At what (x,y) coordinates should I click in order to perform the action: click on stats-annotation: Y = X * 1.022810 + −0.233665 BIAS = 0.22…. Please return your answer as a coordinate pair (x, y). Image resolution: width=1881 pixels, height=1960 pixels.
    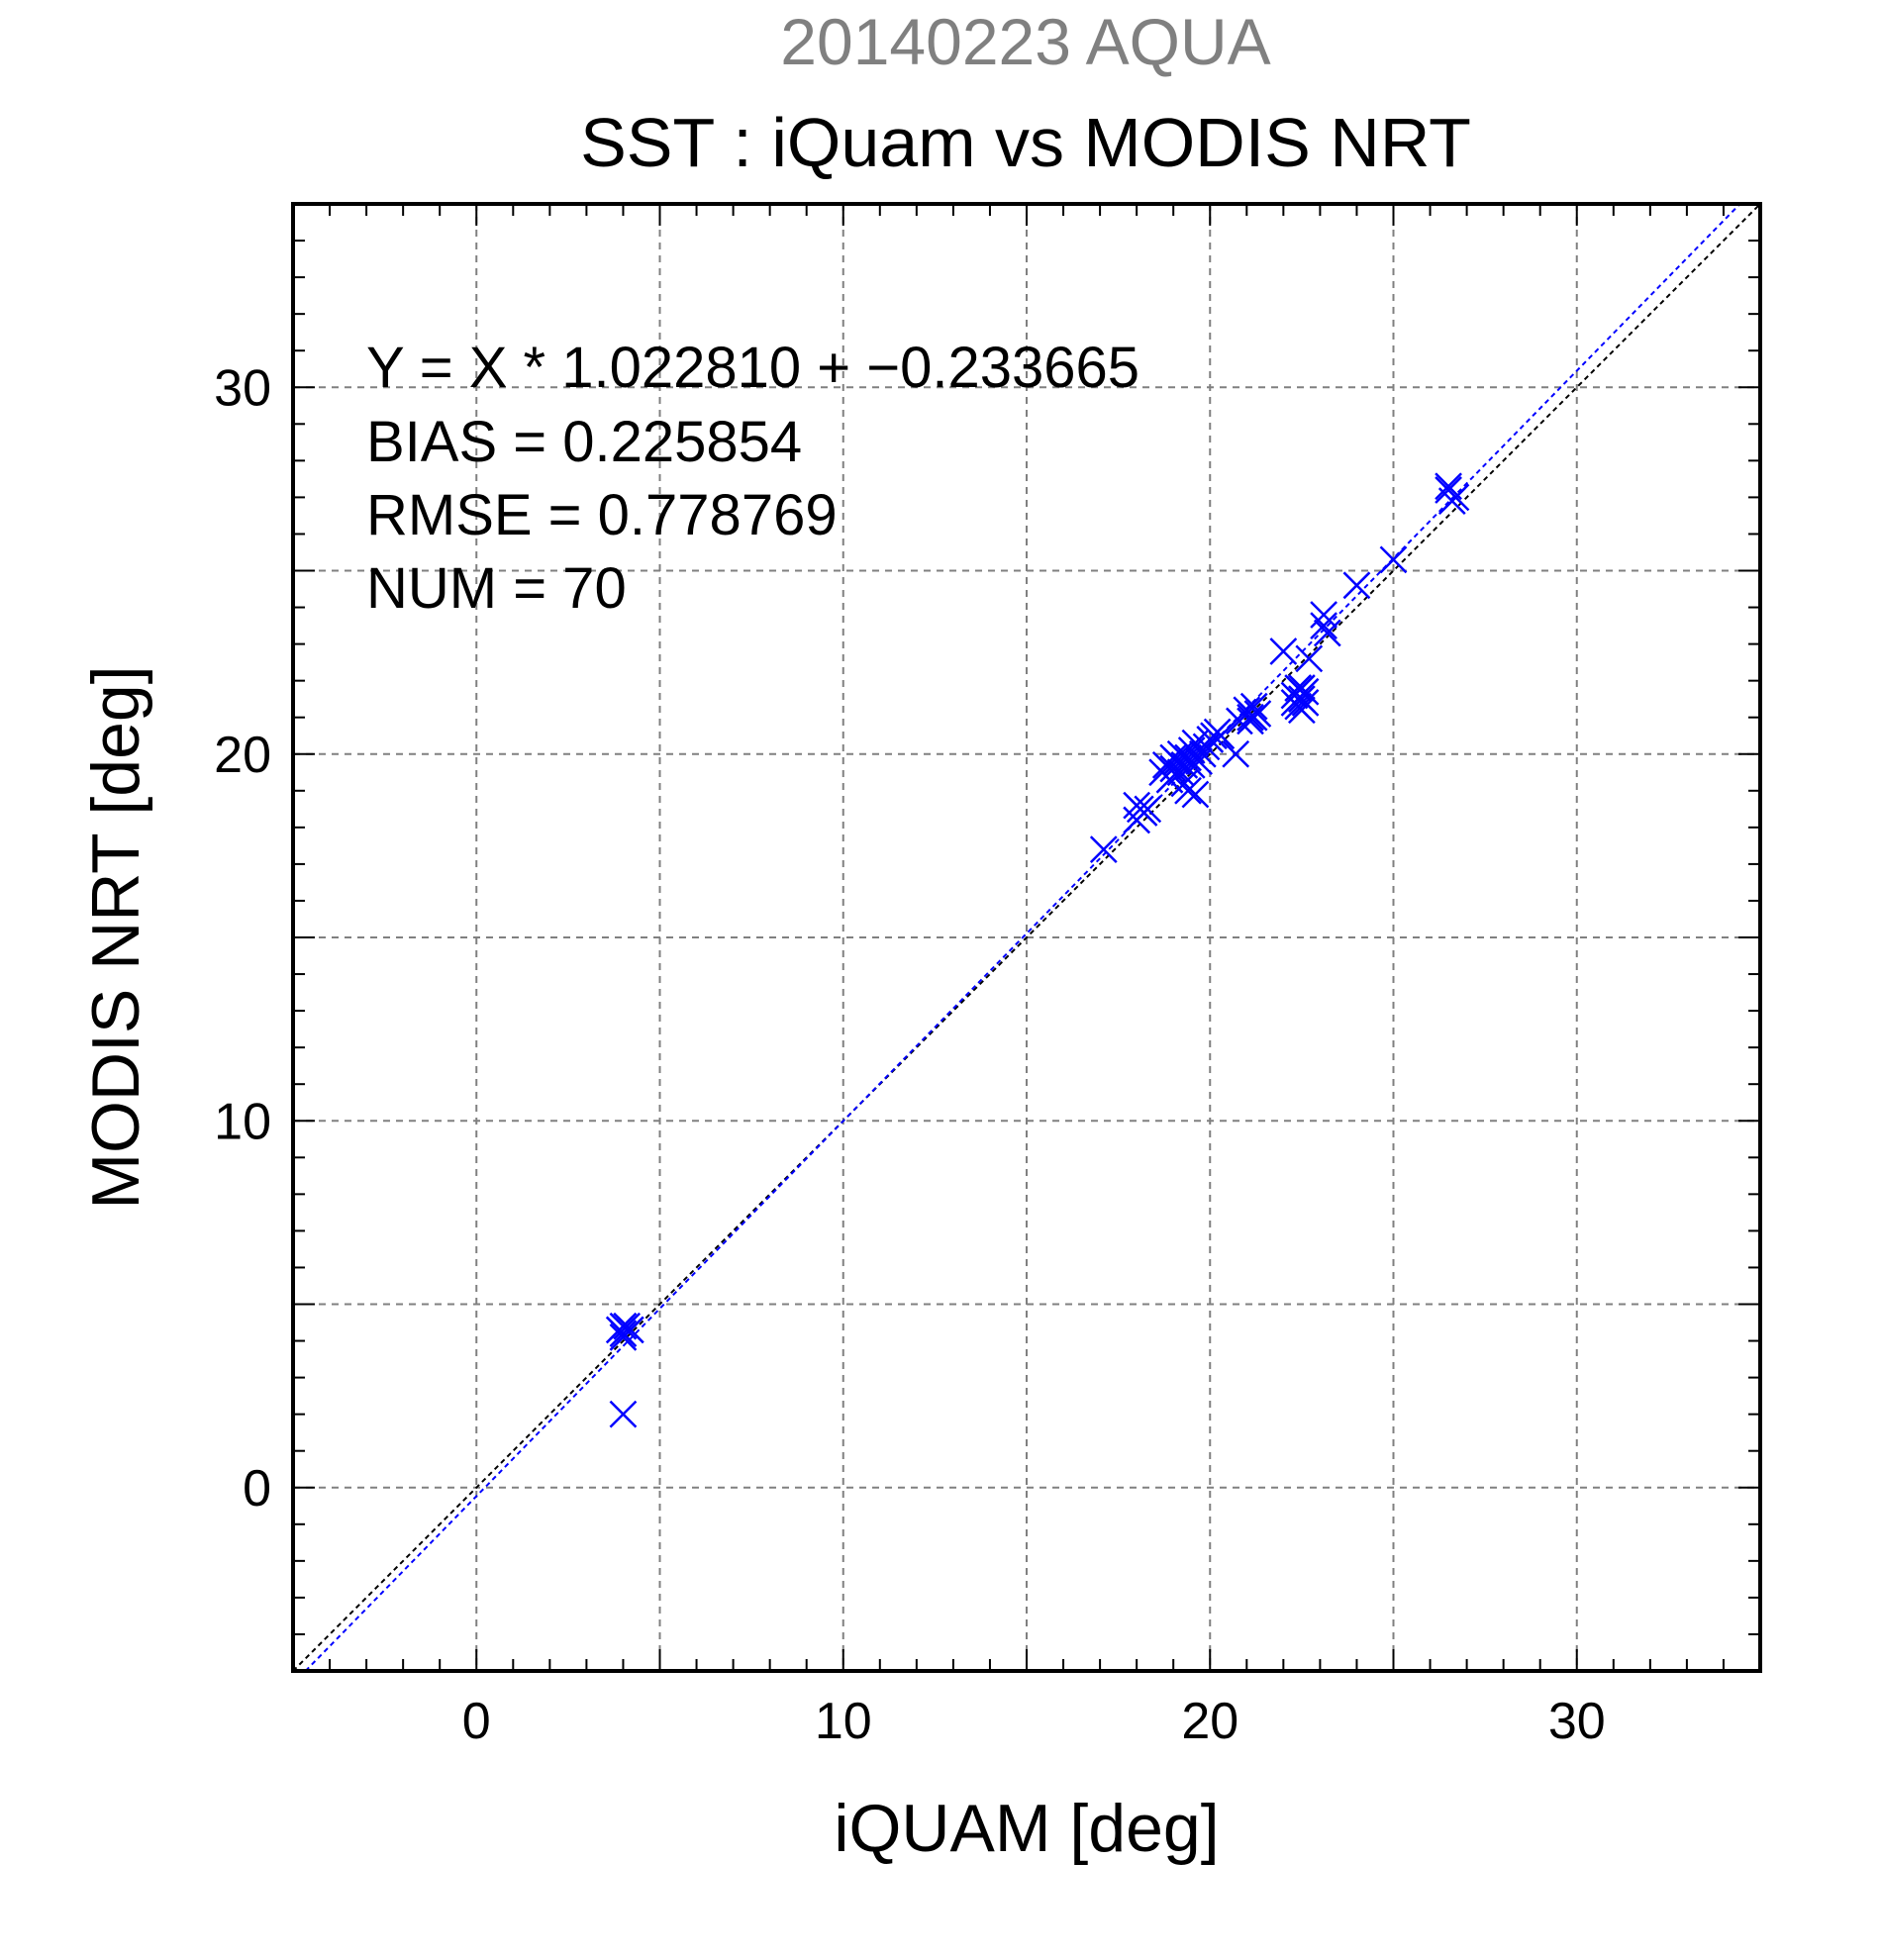
    Looking at the image, I should click on (752, 478).